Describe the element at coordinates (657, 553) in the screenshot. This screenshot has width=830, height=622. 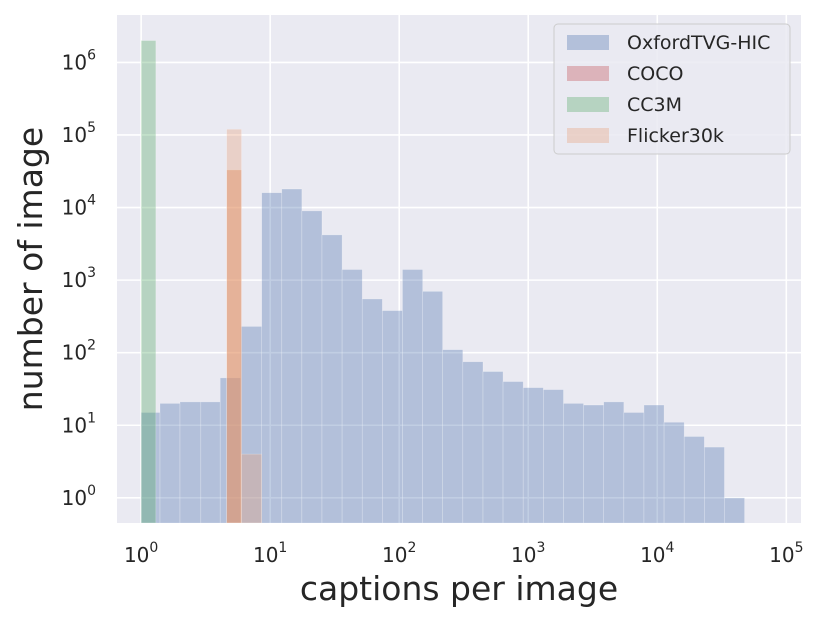
I see `x-tick-label: 10⁴` at that location.